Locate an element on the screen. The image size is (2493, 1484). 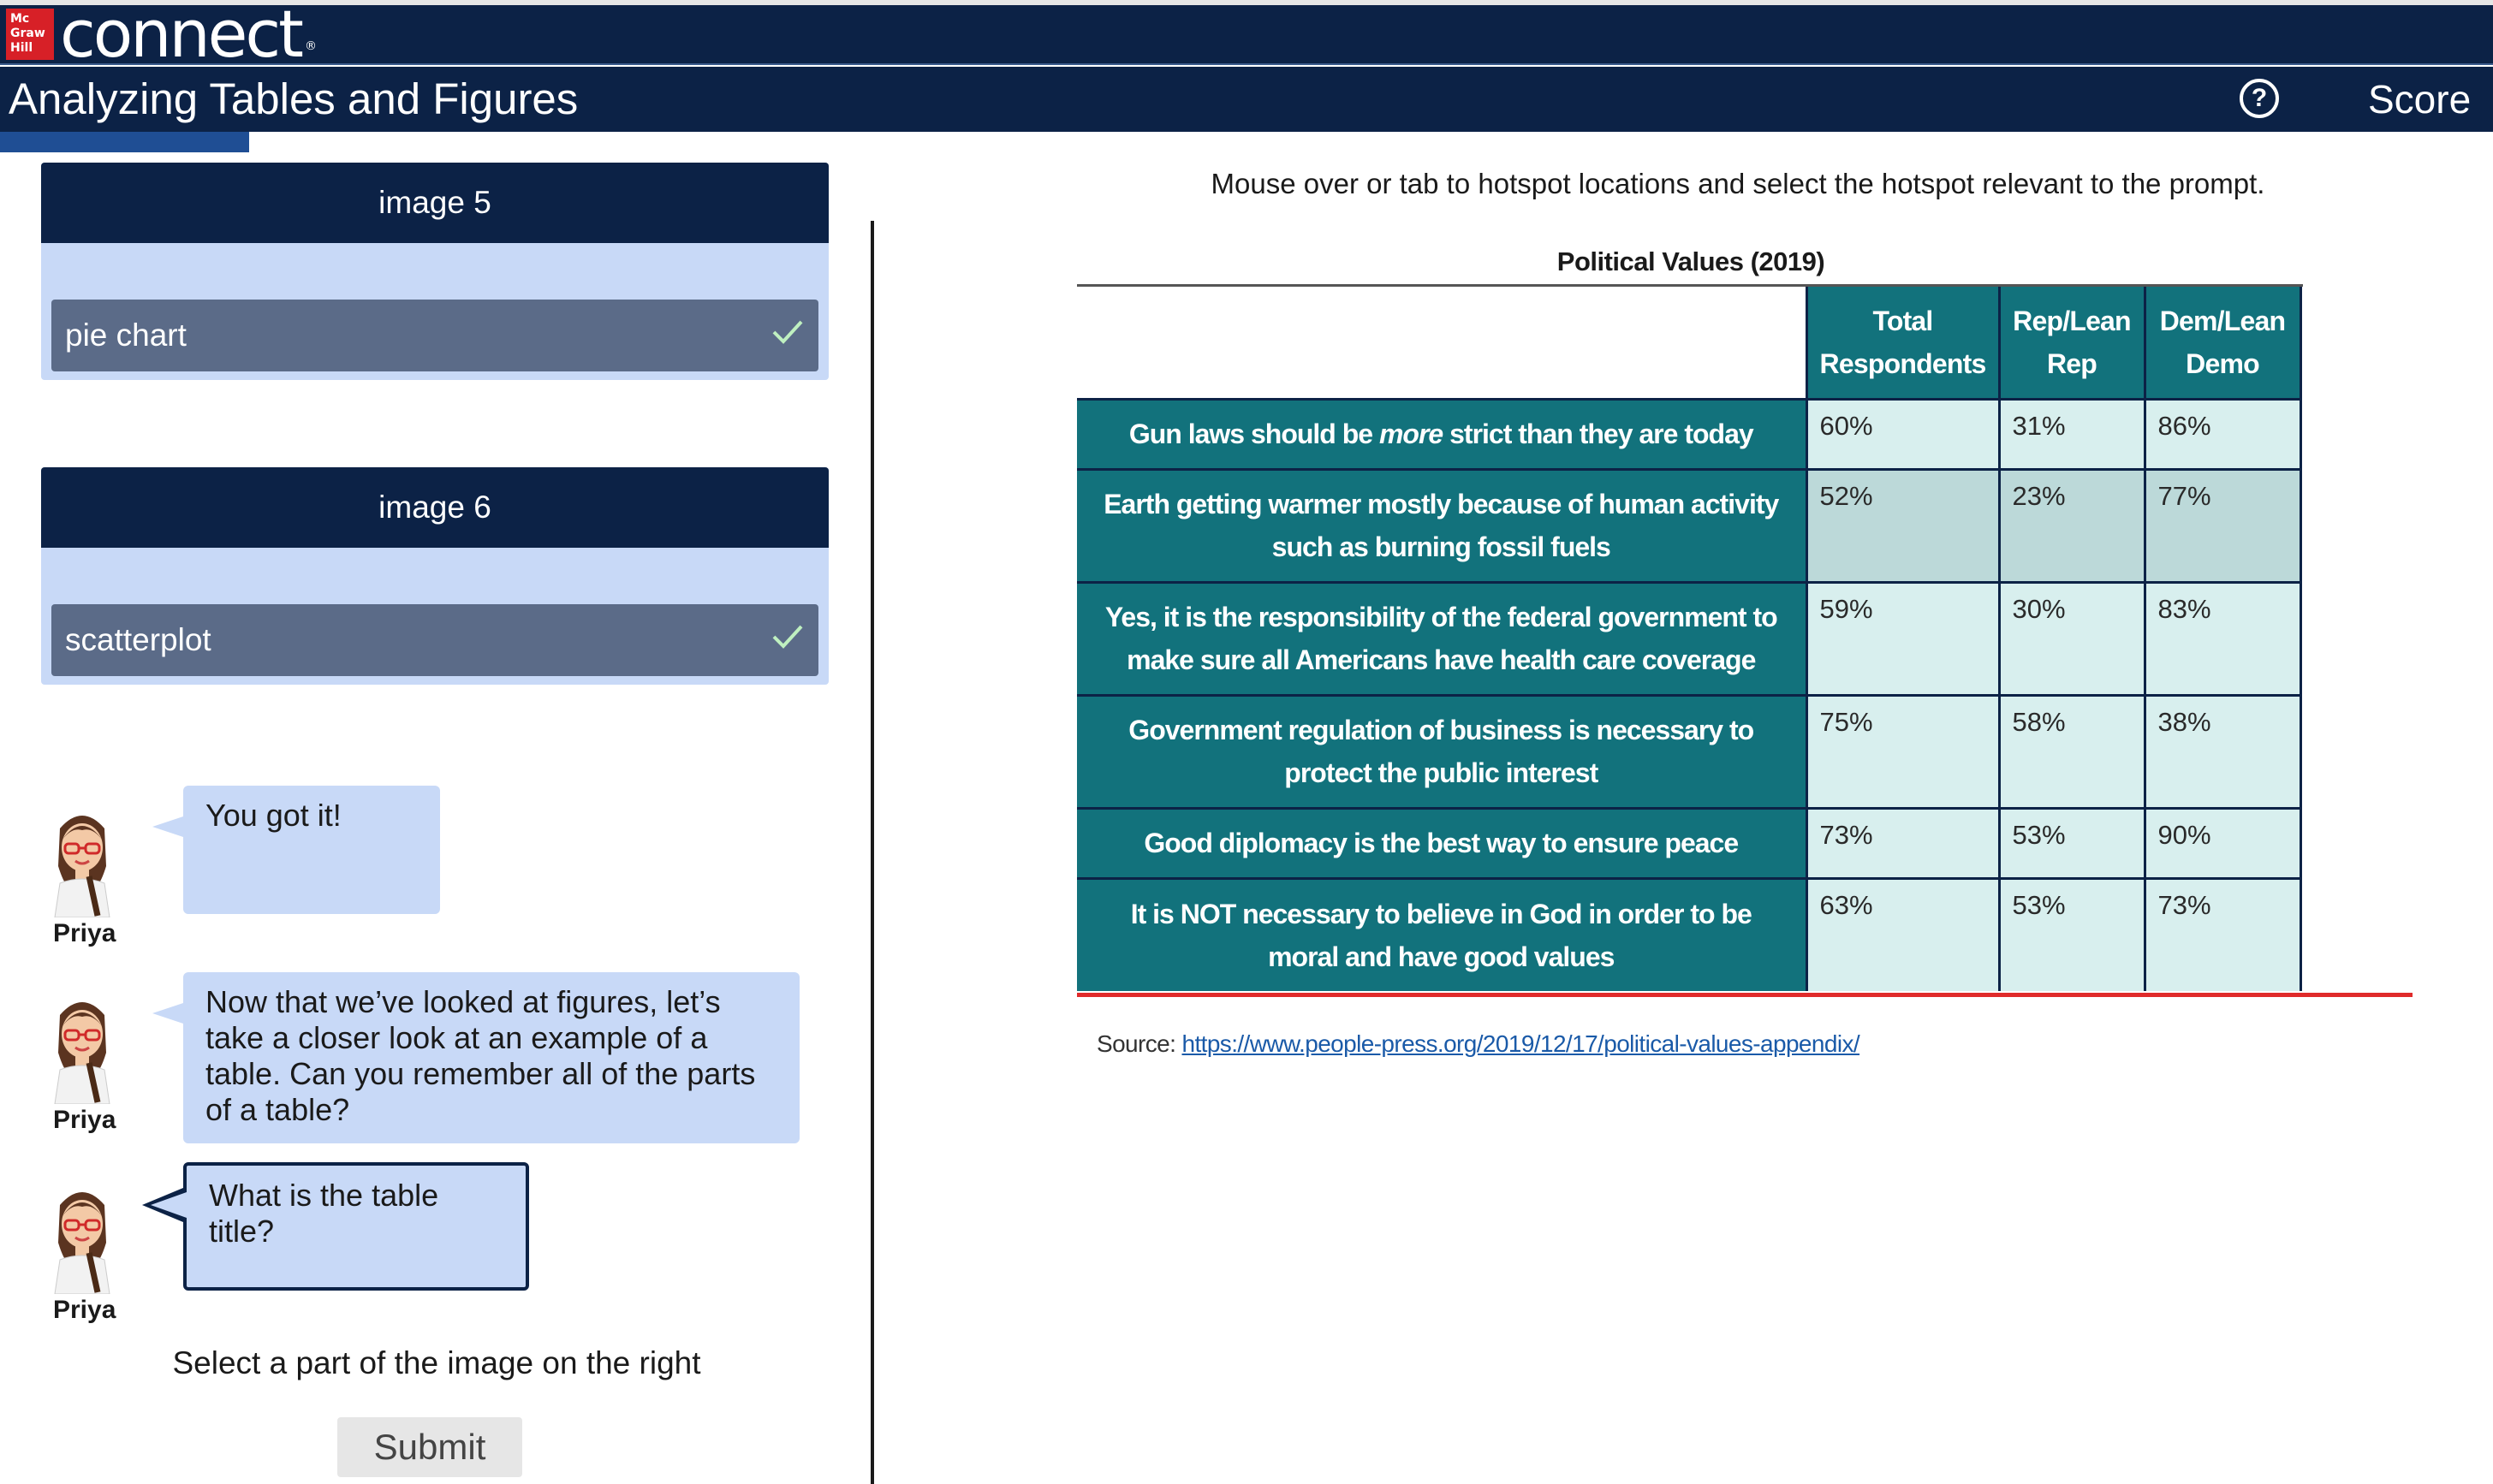
table-cell: 63% is located at coordinates (1902, 934).